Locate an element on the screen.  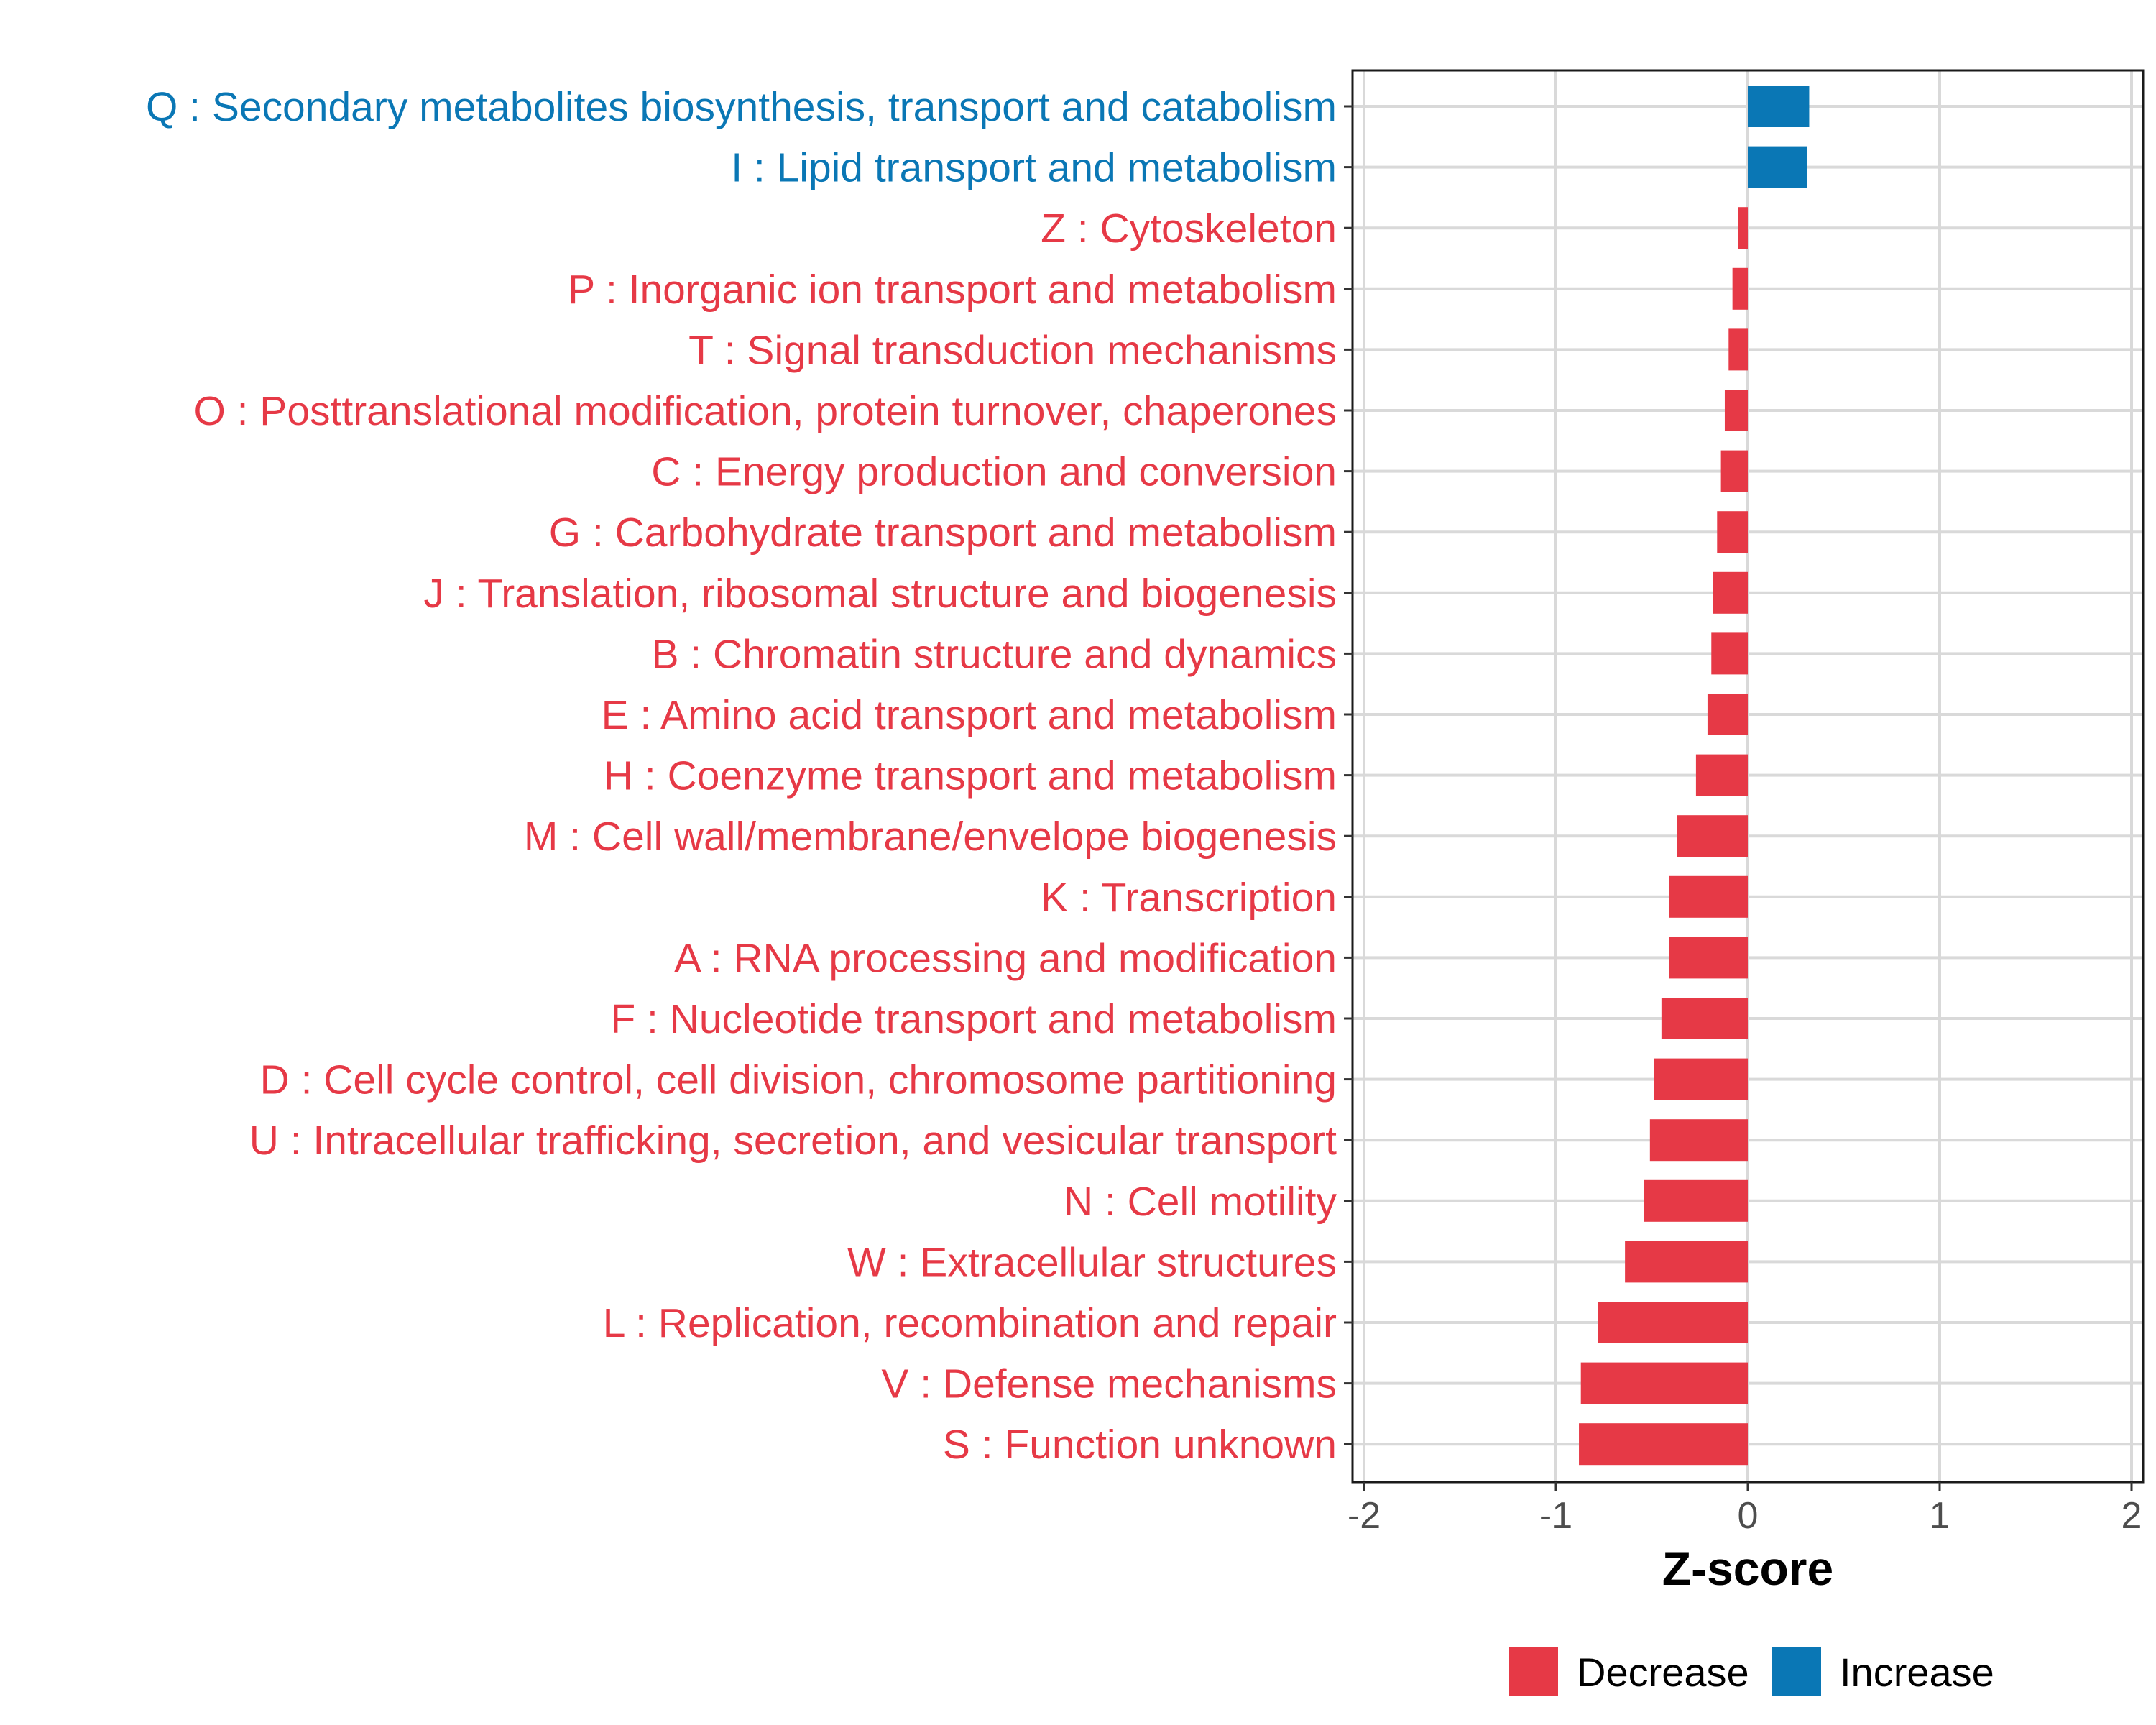
category-label: W : Extracellular structures is located at coordinates (1092, 1262).